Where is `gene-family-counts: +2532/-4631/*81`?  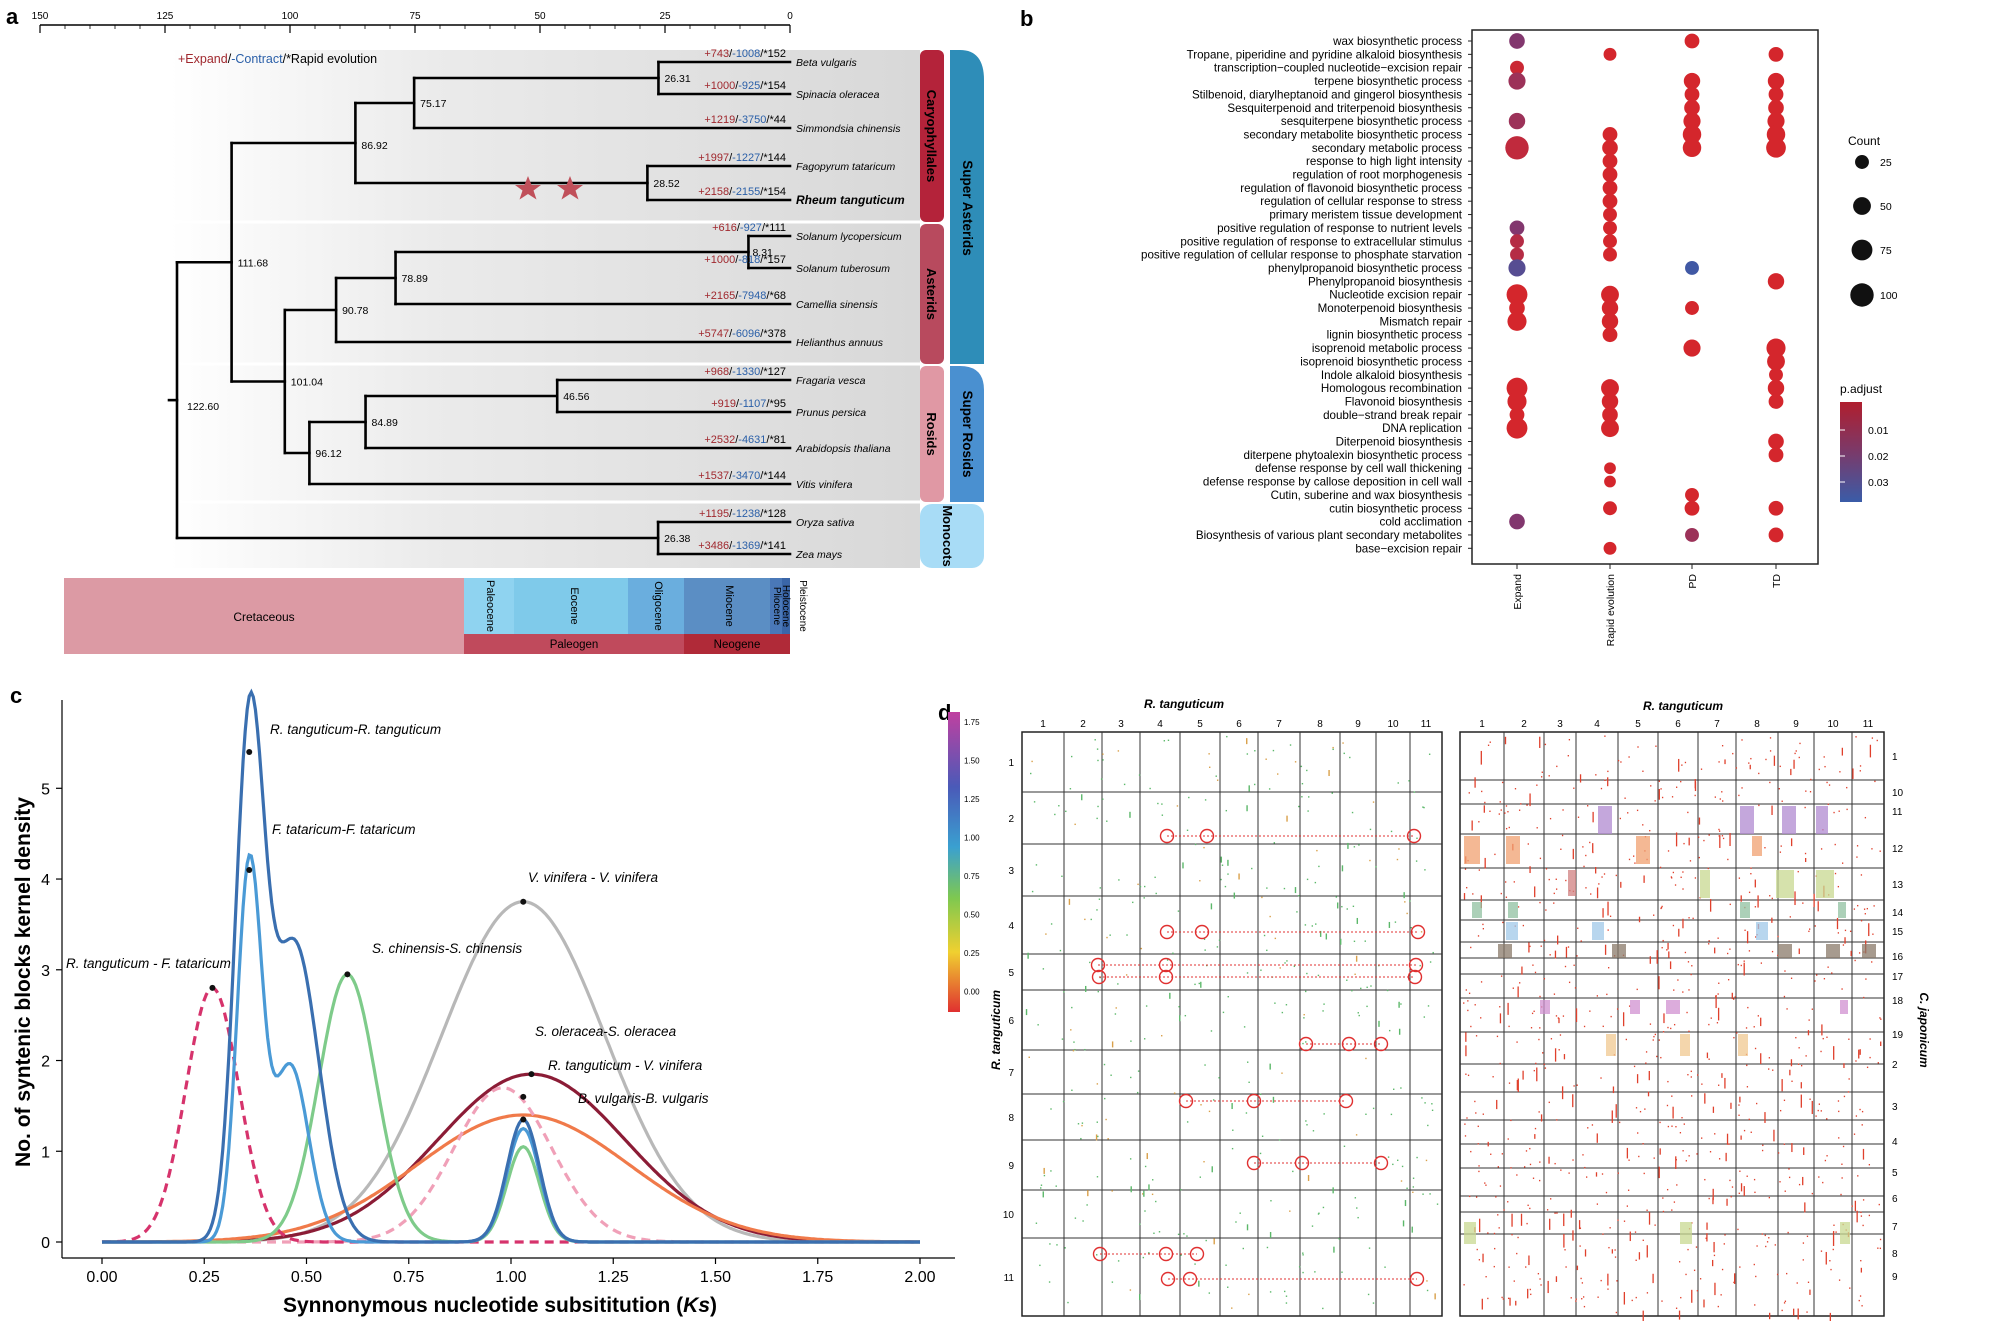 gene-family-counts: +2532/-4631/*81 is located at coordinates (745, 440).